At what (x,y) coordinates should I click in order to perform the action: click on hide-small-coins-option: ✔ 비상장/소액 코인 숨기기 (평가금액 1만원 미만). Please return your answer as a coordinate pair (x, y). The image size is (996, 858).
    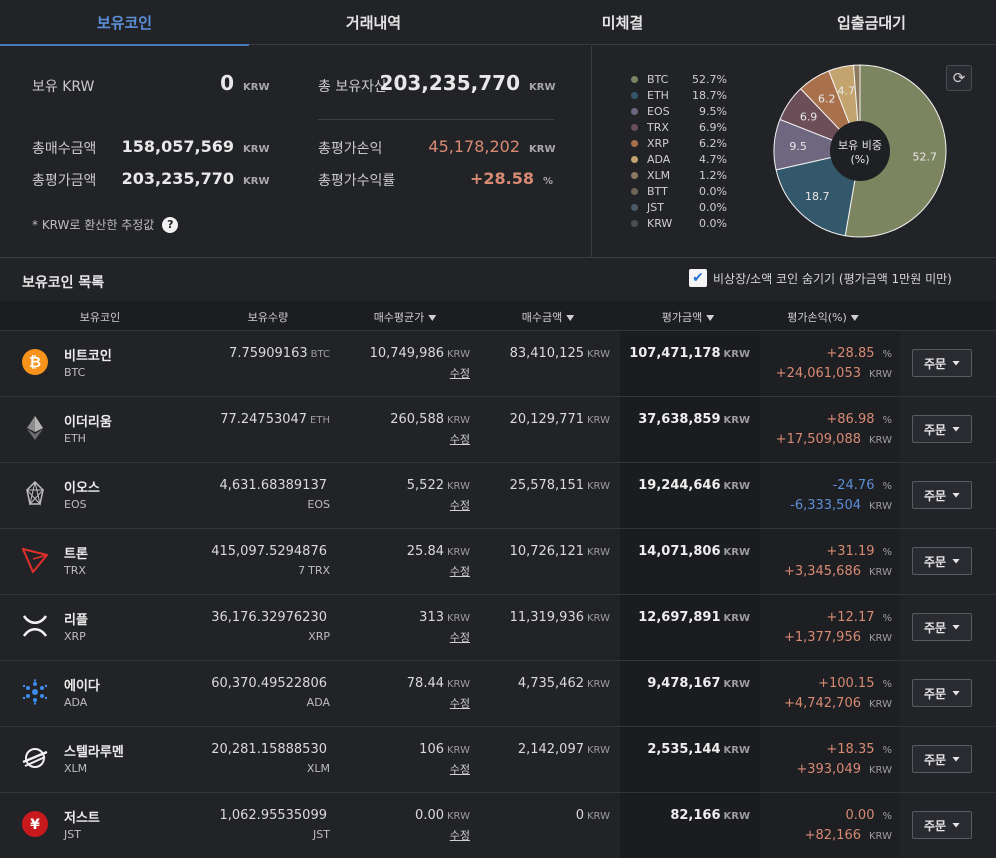
    Looking at the image, I should click on (820, 278).